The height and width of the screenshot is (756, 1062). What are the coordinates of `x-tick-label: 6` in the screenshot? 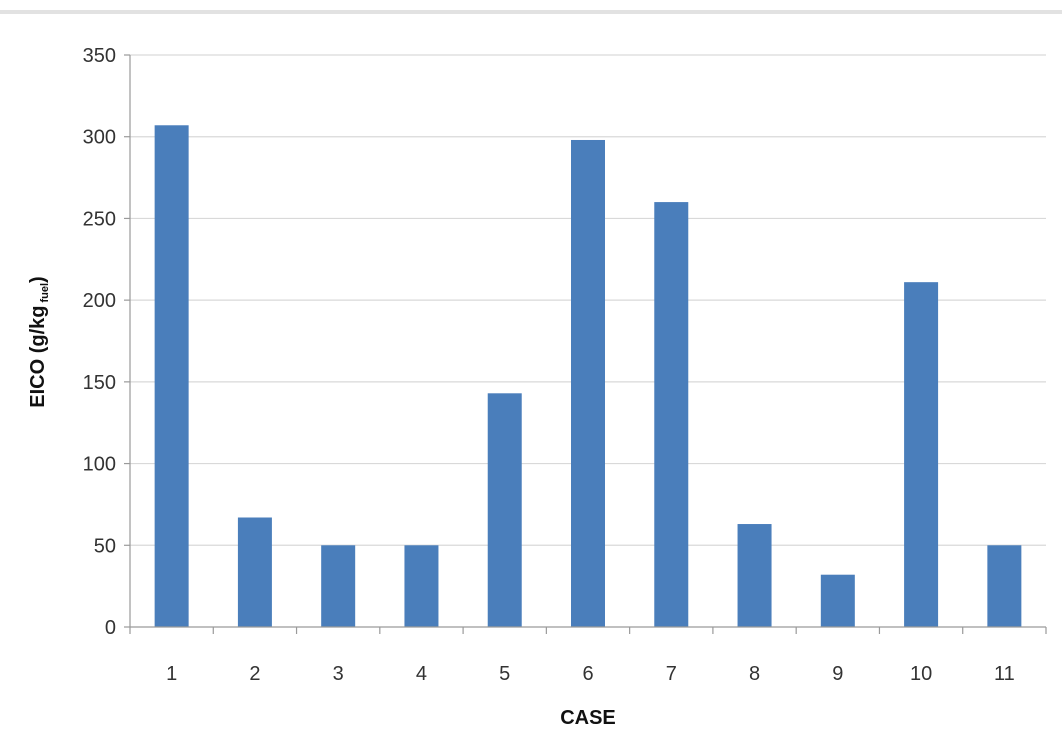 It's located at (587, 674).